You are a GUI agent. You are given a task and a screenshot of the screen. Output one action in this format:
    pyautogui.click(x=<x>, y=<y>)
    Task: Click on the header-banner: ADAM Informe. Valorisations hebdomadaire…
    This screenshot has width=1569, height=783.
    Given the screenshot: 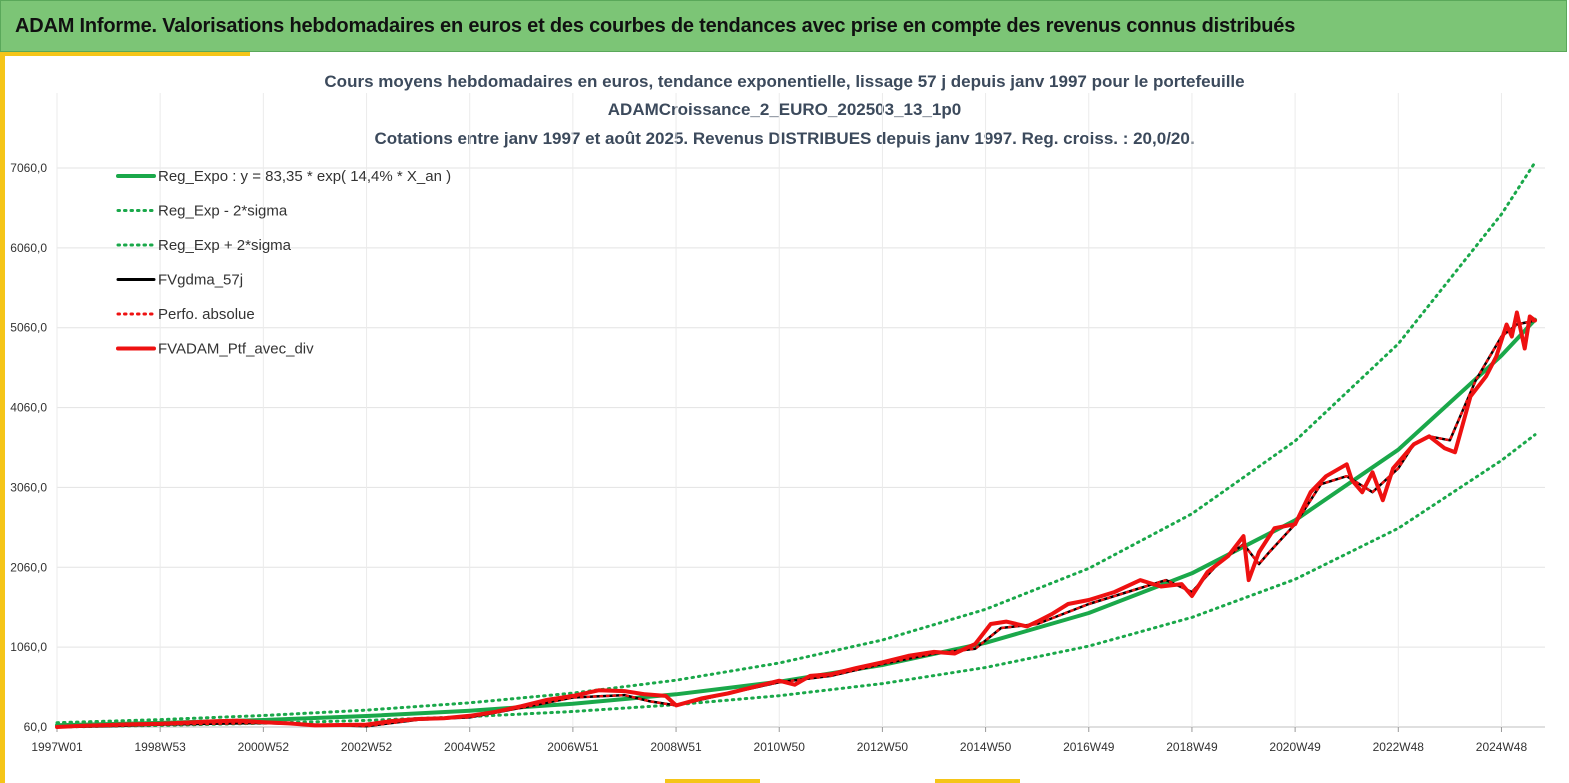 What is the action you would take?
    pyautogui.click(x=783, y=26)
    